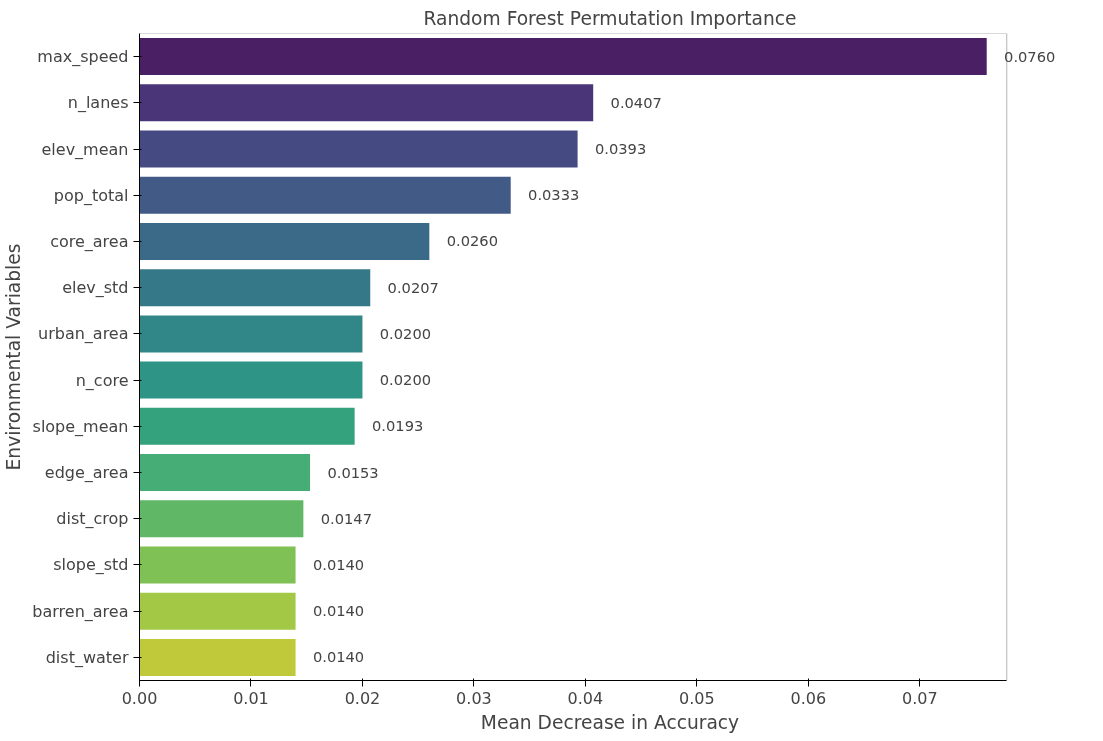 The height and width of the screenshot is (741, 1103). I want to click on data-label: 0.0193, so click(397, 426).